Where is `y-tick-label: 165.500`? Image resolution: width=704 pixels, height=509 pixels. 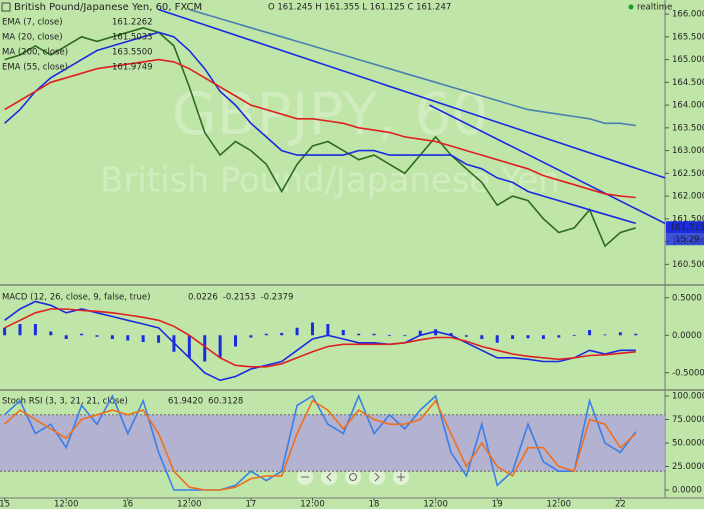 y-tick-label: 165.500 is located at coordinates (688, 37).